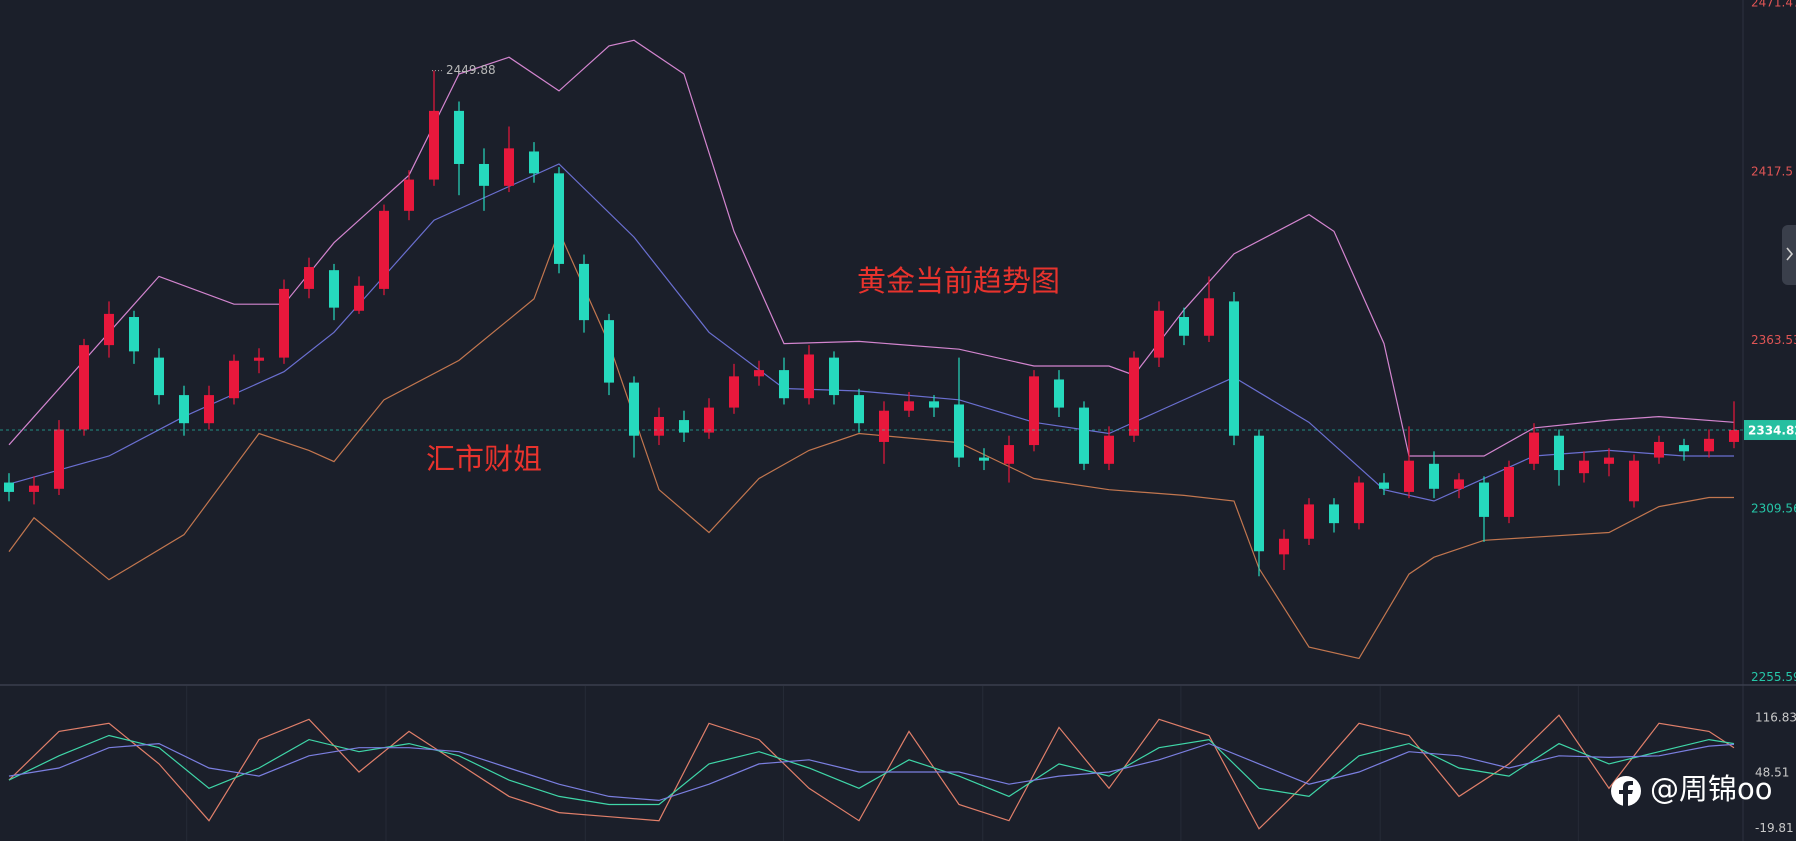 Image resolution: width=1796 pixels, height=841 pixels. Describe the element at coordinates (1774, 828) in the screenshot. I see `y-tick-label: -19.81` at that location.